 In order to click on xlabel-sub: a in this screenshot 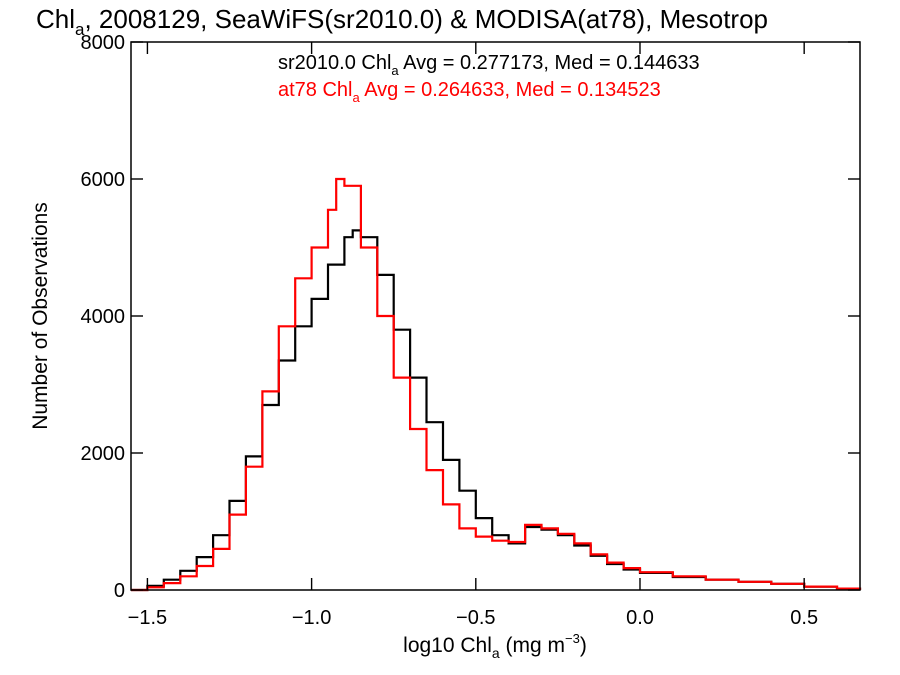, I will do `click(496, 653)`.